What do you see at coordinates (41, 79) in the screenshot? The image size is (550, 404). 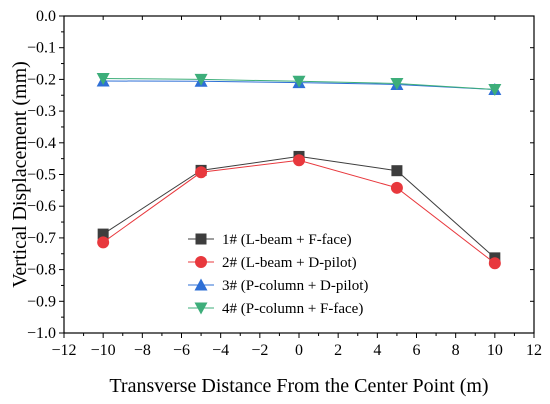 I see `y-tick-label: −0.2` at bounding box center [41, 79].